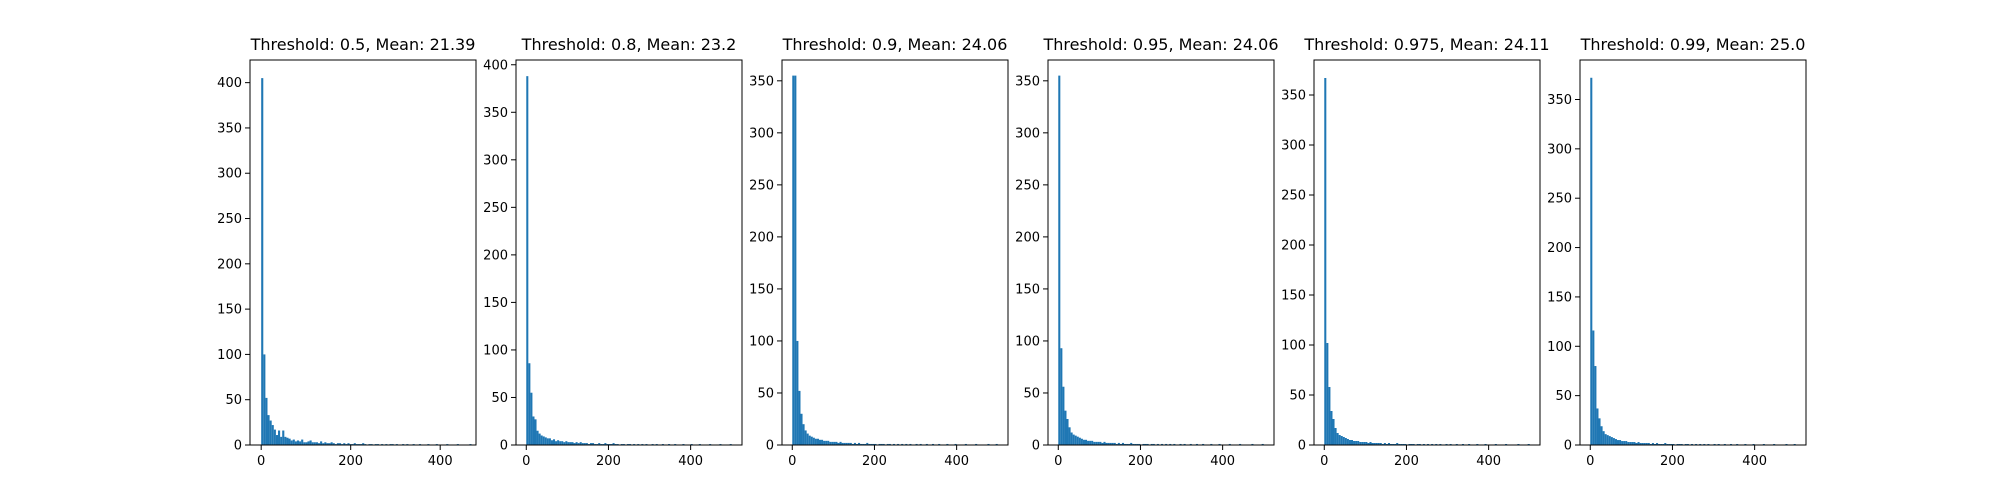 This screenshot has height=500, width=2000. I want to click on panel-title: Threshold: 0.99, Mean: 25.0, so click(1693, 44).